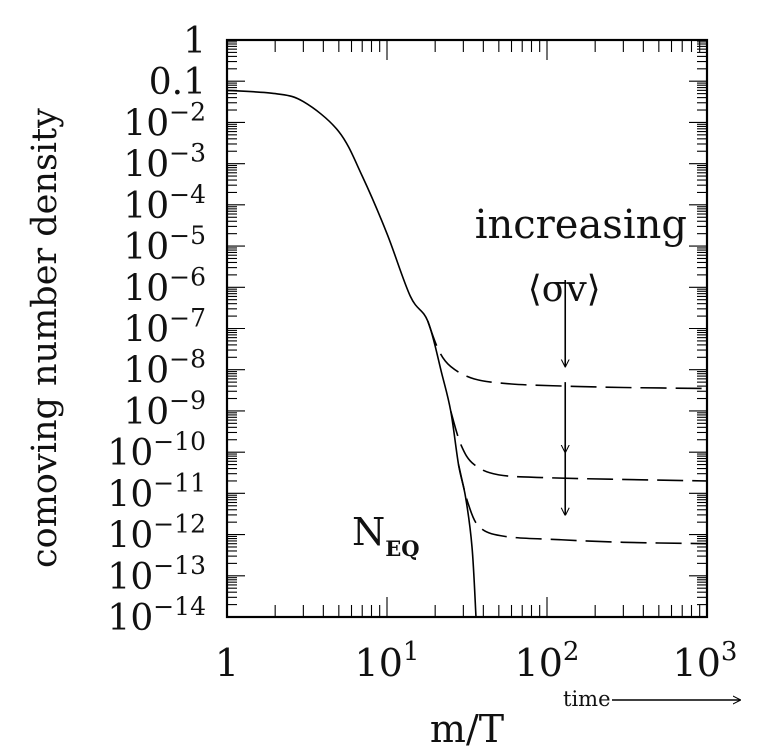 The image size is (761, 753). I want to click on y-tick-label: 10⁻¹⁴, so click(156, 615).